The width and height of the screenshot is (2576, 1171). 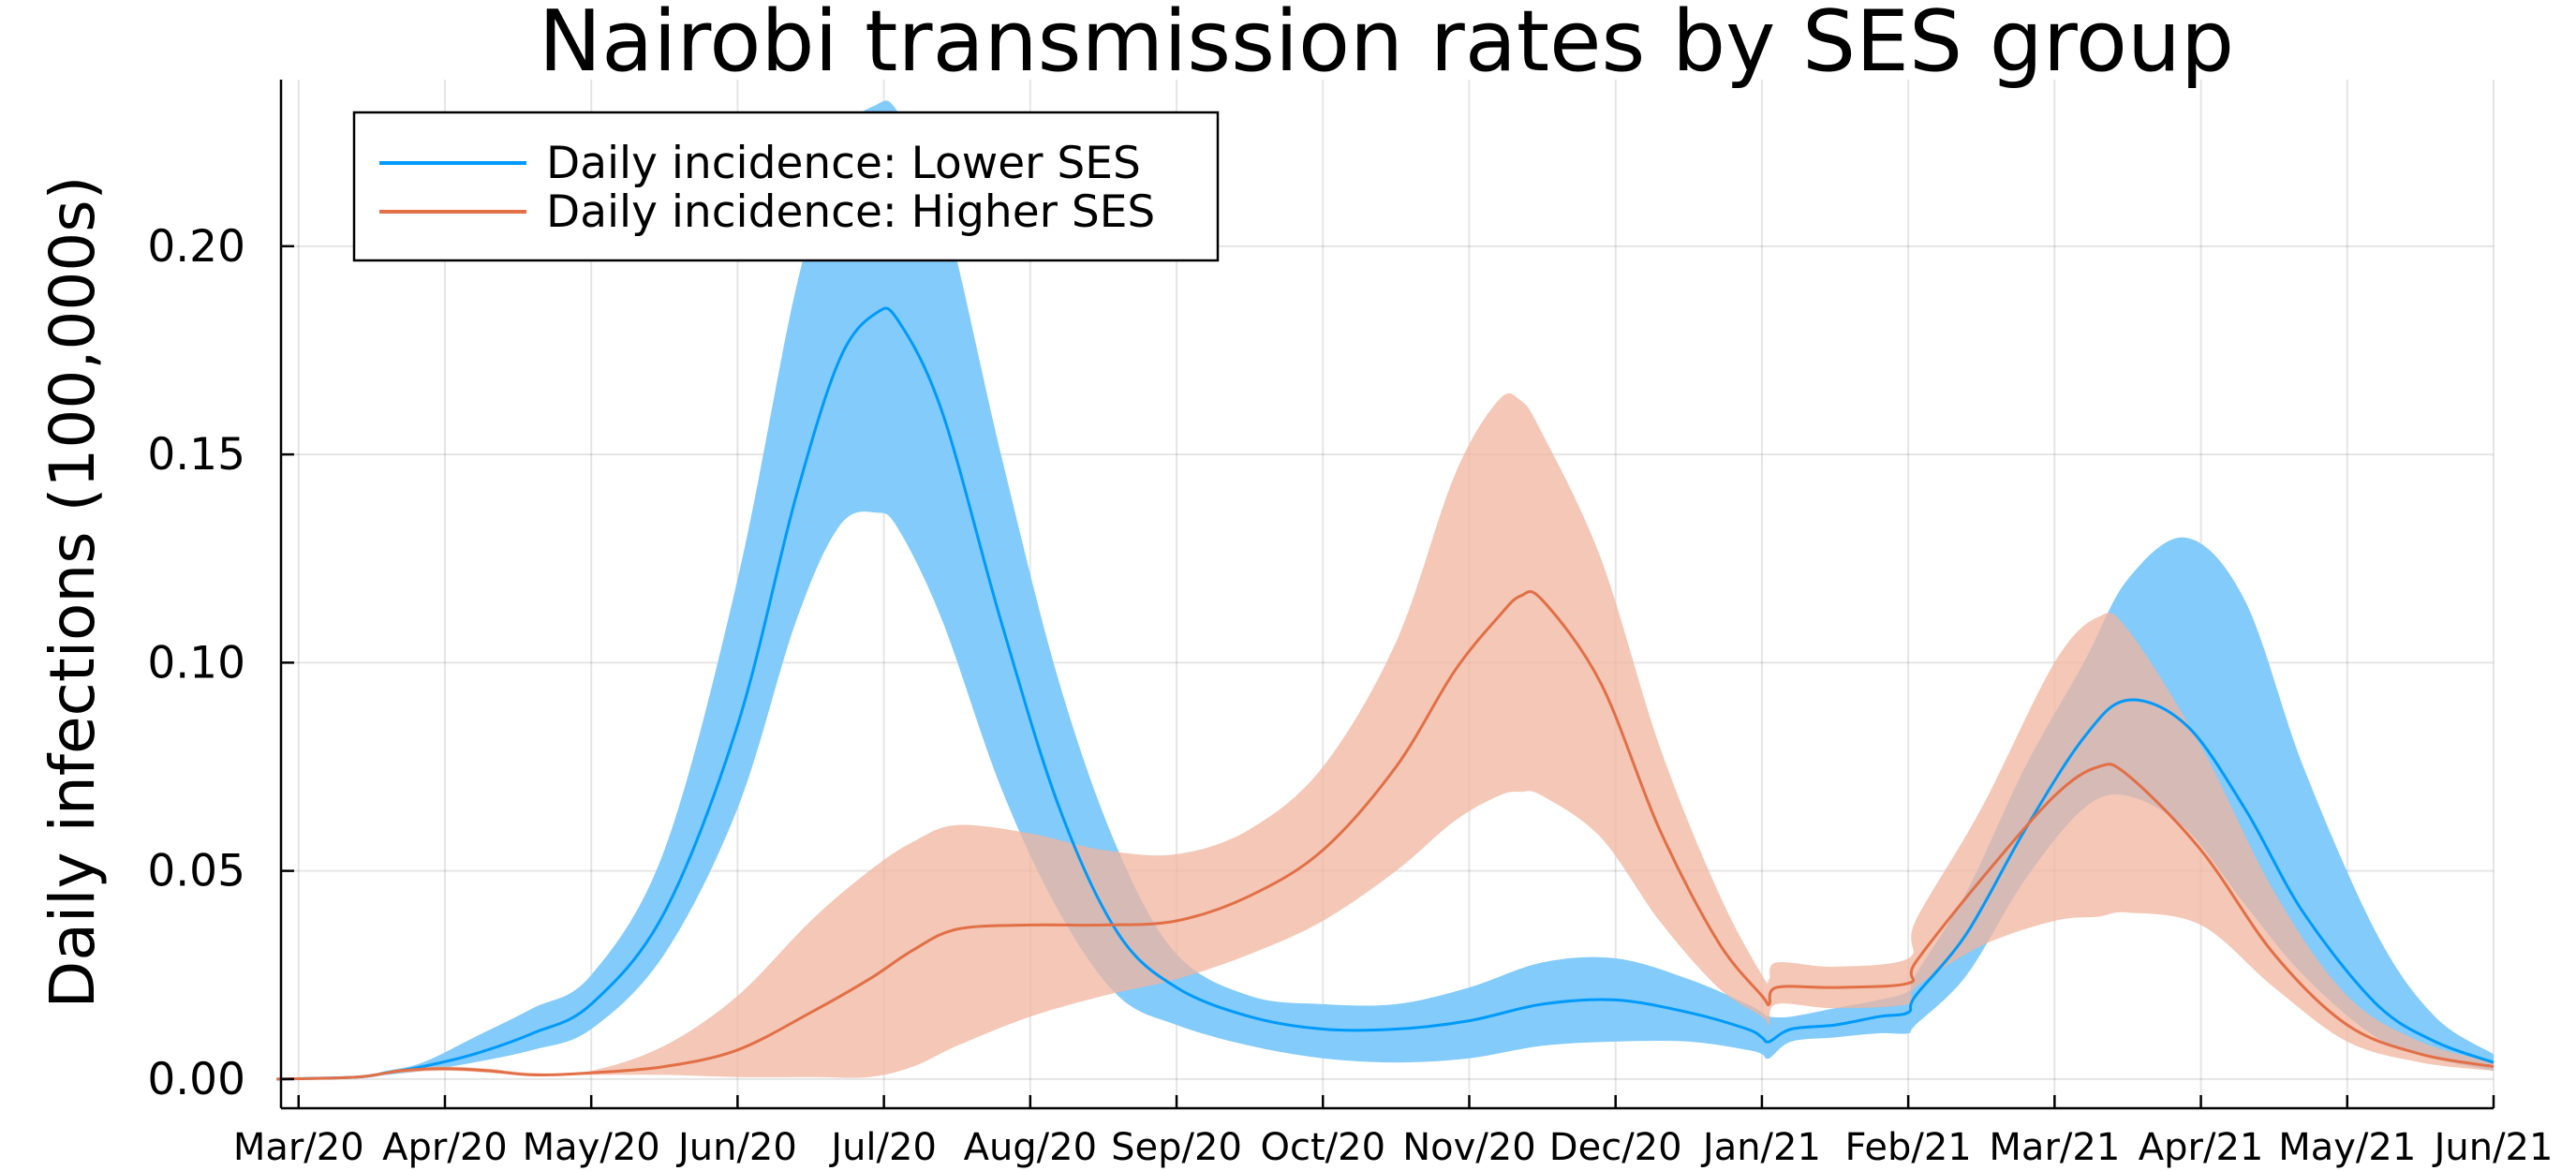 What do you see at coordinates (1322, 1147) in the screenshot?
I see `x-tick-label: Oct/20` at bounding box center [1322, 1147].